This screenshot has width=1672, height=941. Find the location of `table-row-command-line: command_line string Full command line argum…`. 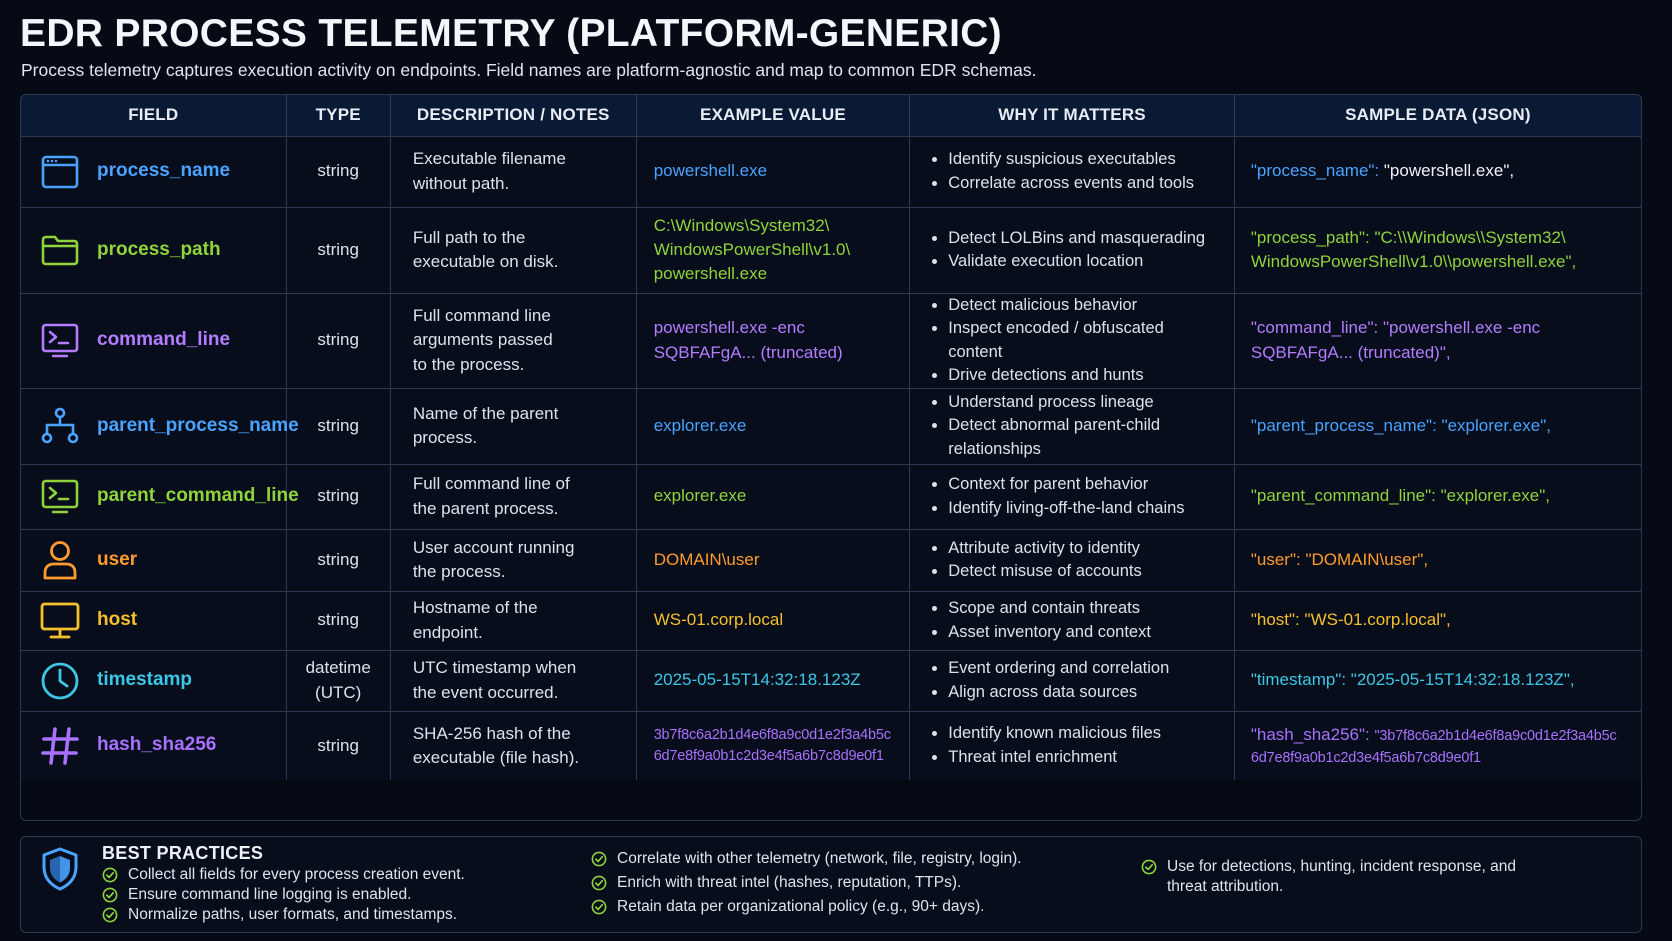

table-row-command-line: command_line string Full command line argum… is located at coordinates (831, 341).